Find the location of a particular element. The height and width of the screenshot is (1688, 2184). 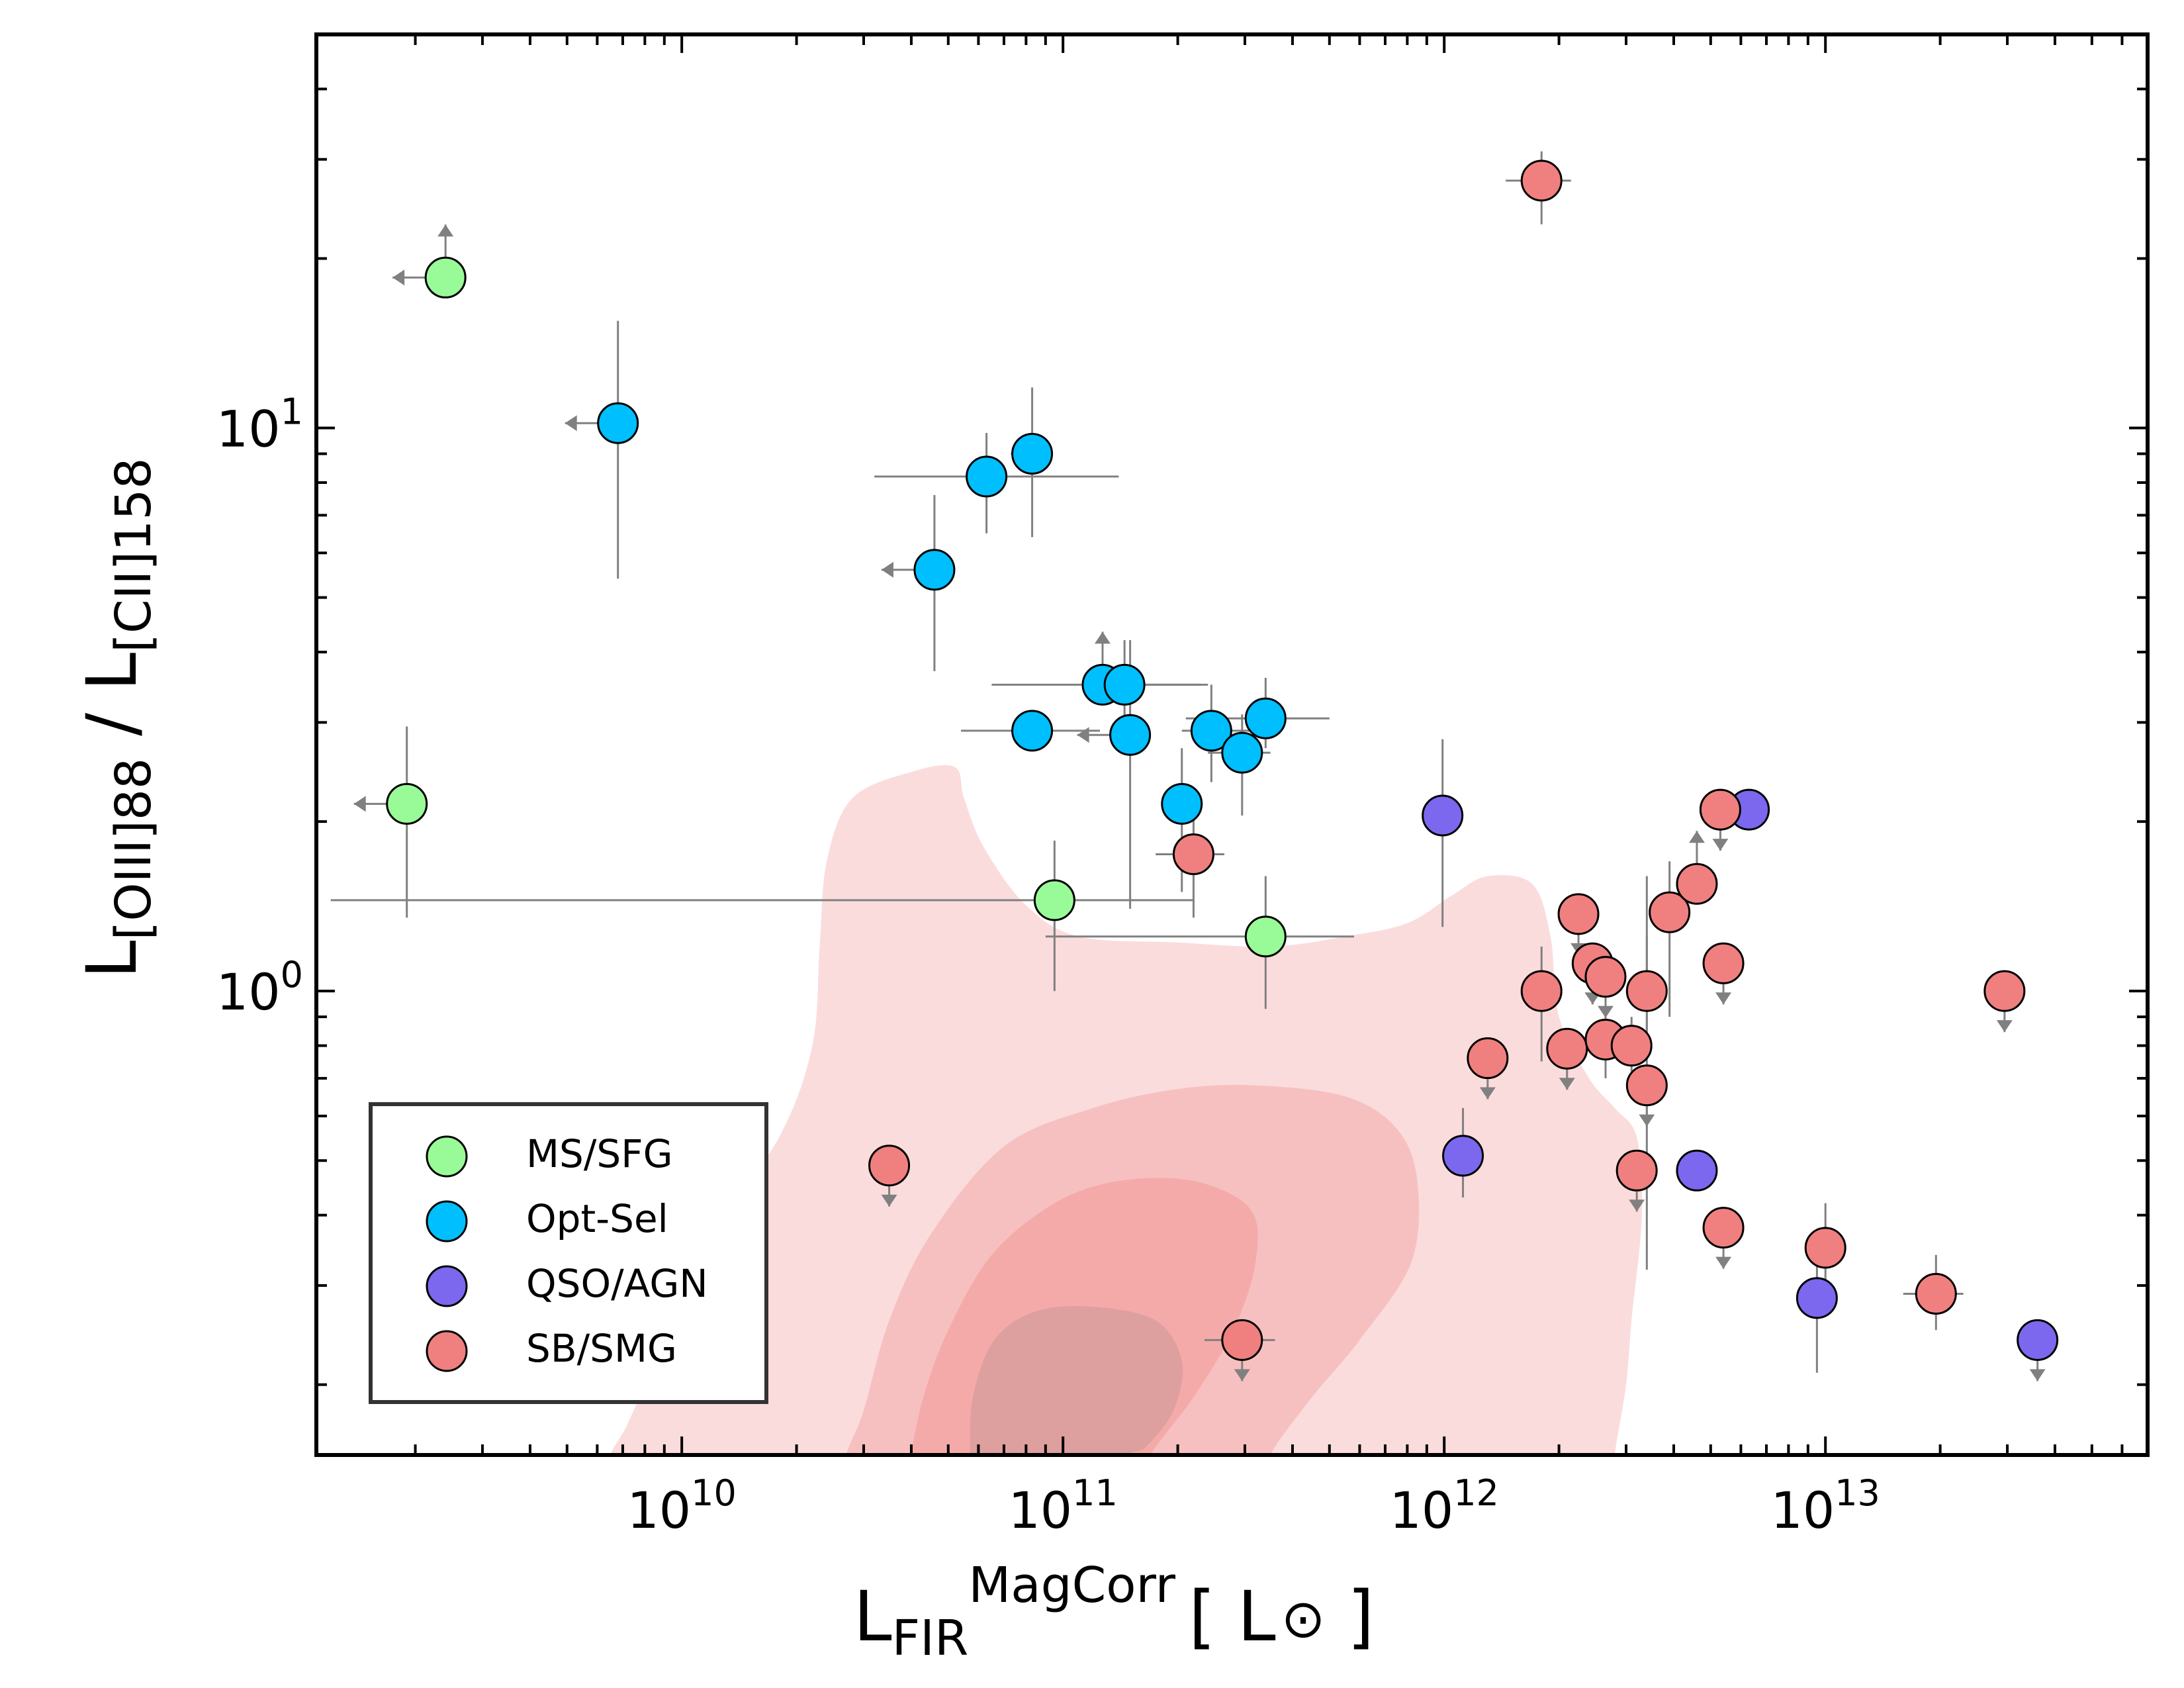

sb-smg-point-4-yupper-arrow is located at coordinates (1487, 1093).